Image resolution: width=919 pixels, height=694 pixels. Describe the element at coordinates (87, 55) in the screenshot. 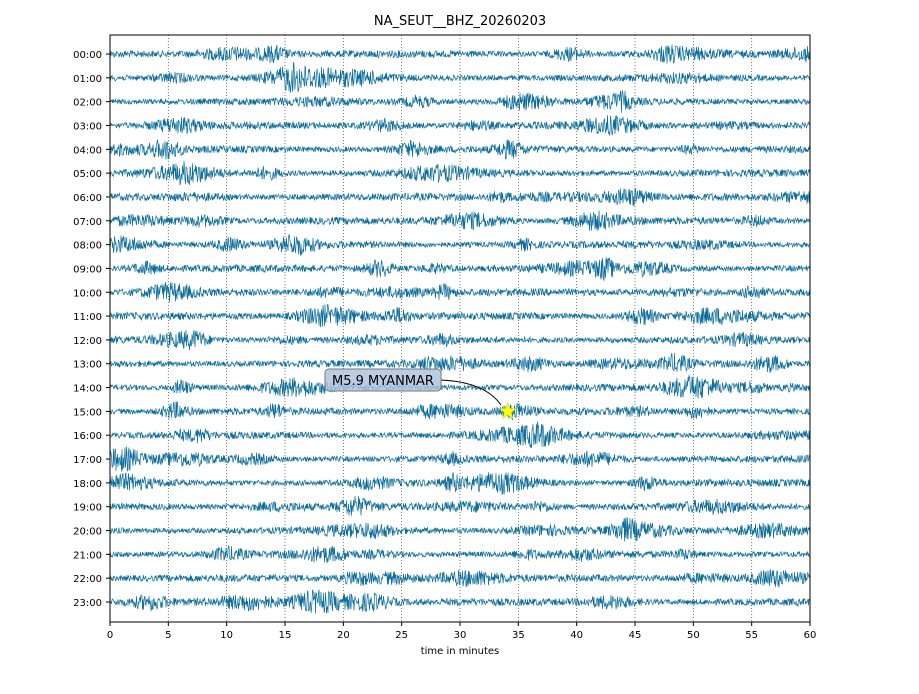

I see `y-tick-label: 00:00` at that location.